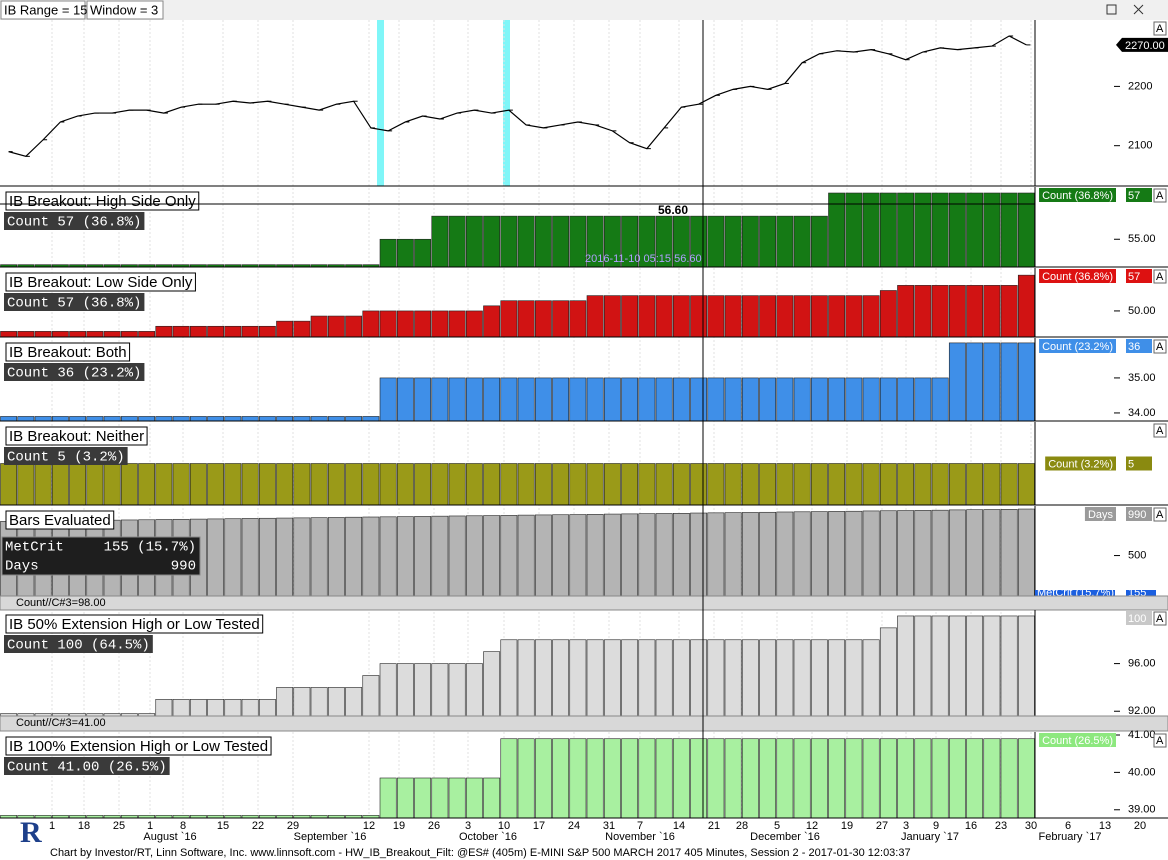  I want to click on close-button, so click(1138, 9).